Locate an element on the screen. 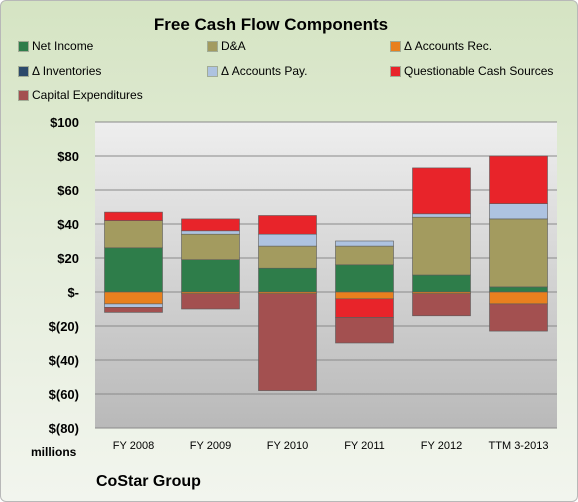 The width and height of the screenshot is (578, 502). x-tick-label: FY 2011 is located at coordinates (364, 446).